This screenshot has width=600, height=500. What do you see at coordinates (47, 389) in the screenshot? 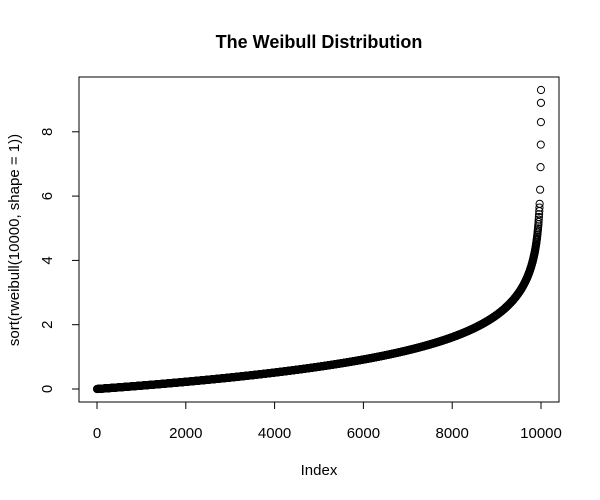
I see `y-tick-label: 0` at bounding box center [47, 389].